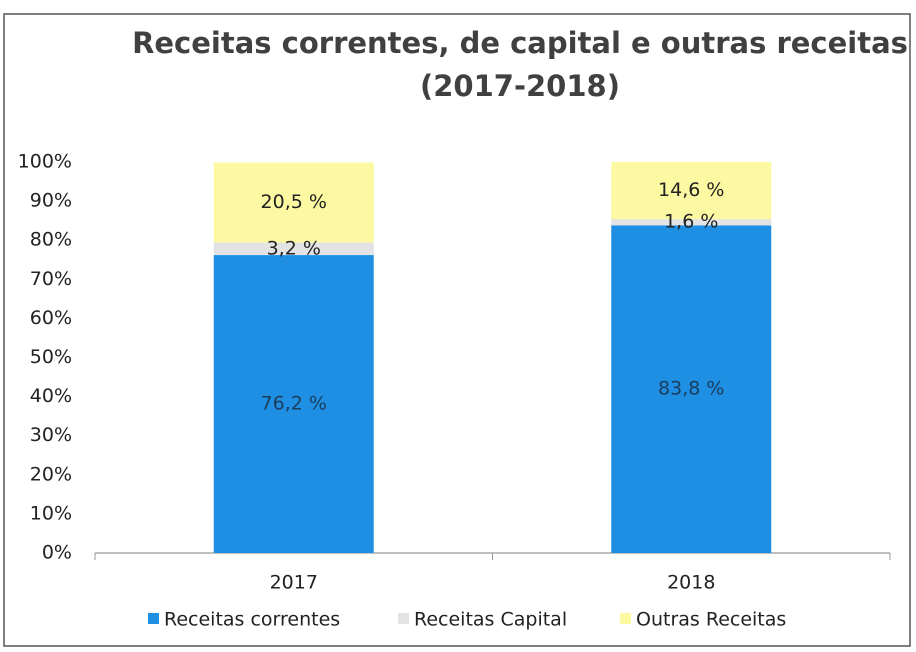 The image size is (916, 652). Describe the element at coordinates (520, 86) in the screenshot. I see `chart-title: (2017-2018)` at that location.